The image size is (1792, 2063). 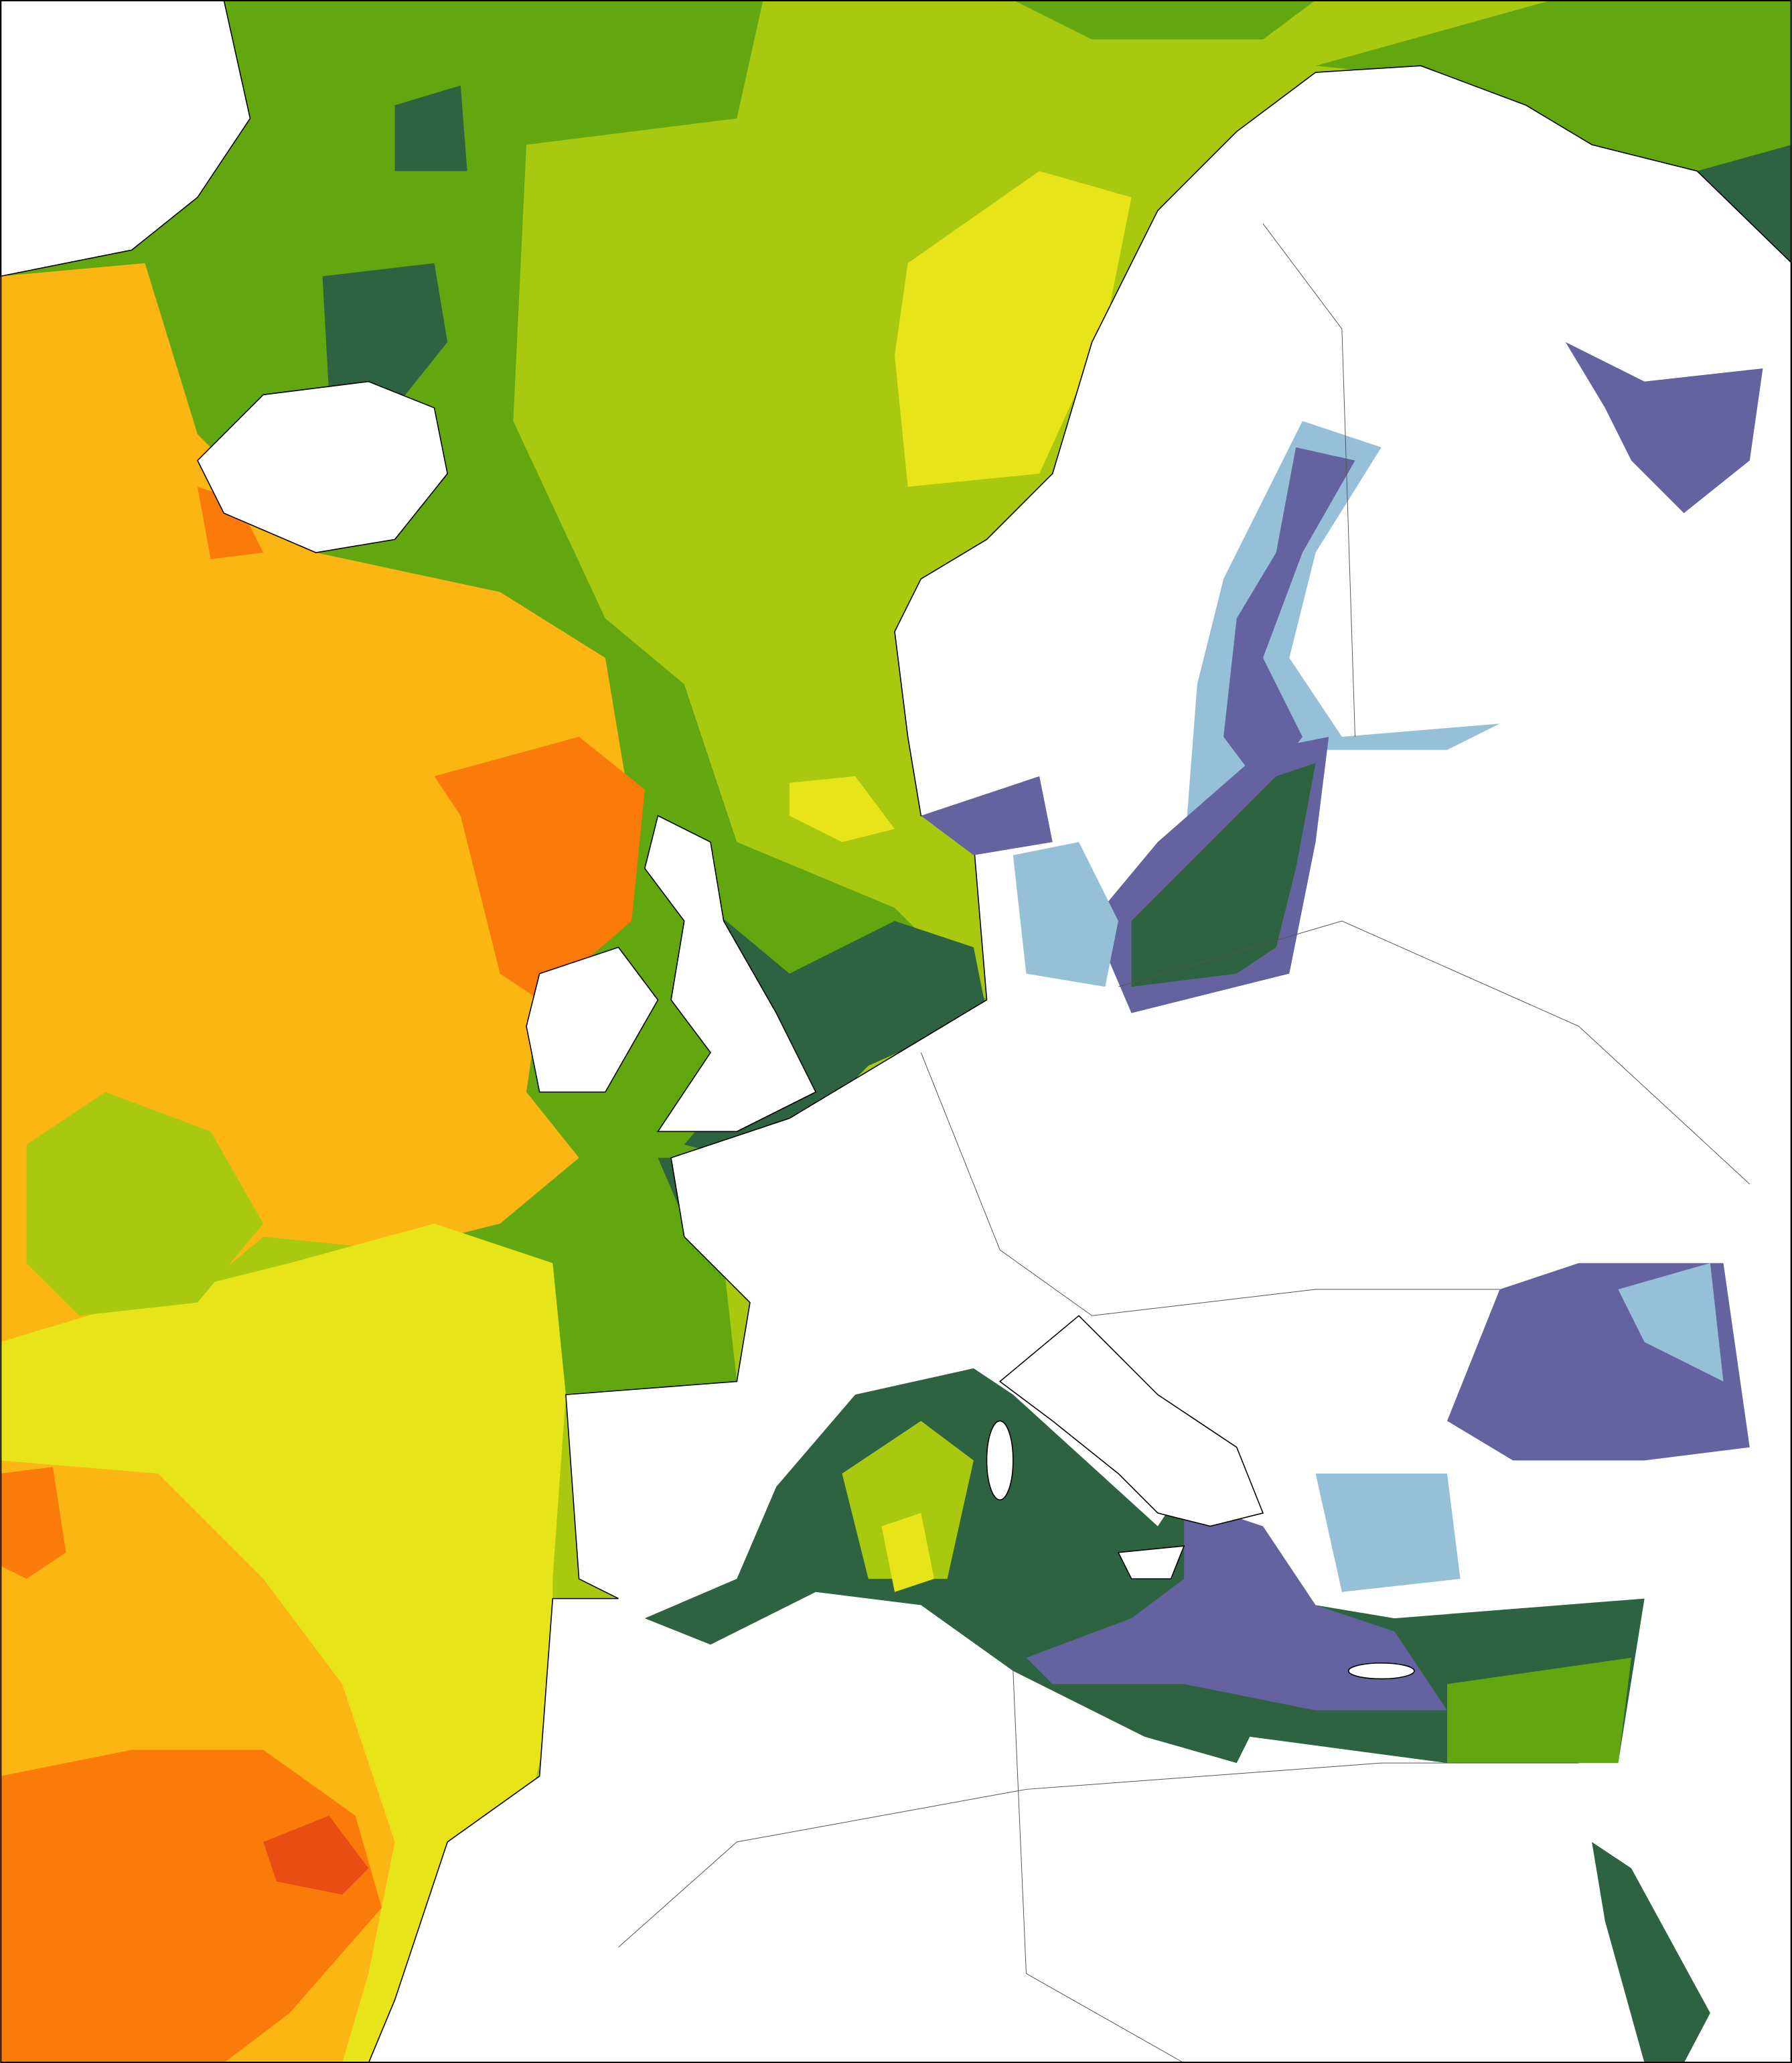 I want to click on corsica-sardinia, so click(x=1000, y=1460).